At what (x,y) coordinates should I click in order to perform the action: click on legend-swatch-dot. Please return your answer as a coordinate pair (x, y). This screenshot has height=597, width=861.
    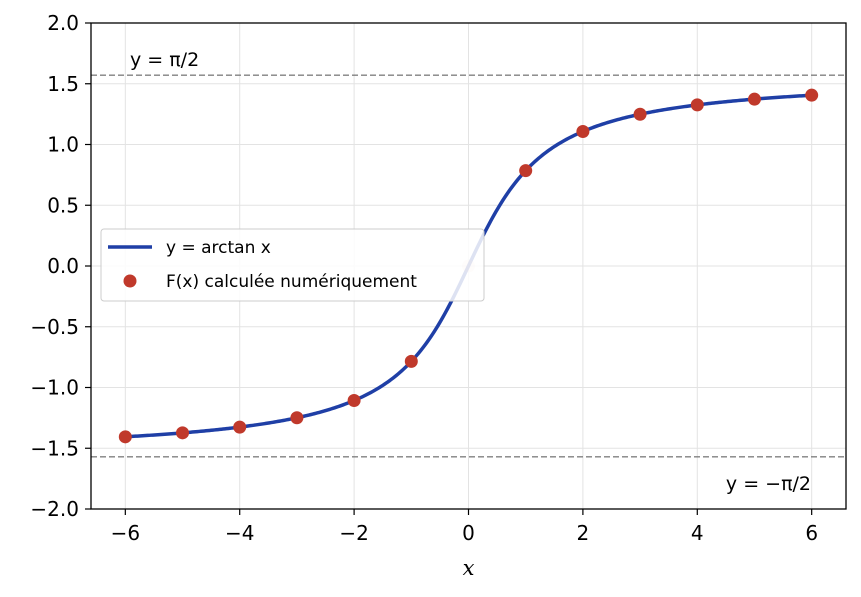
    Looking at the image, I should click on (130, 281).